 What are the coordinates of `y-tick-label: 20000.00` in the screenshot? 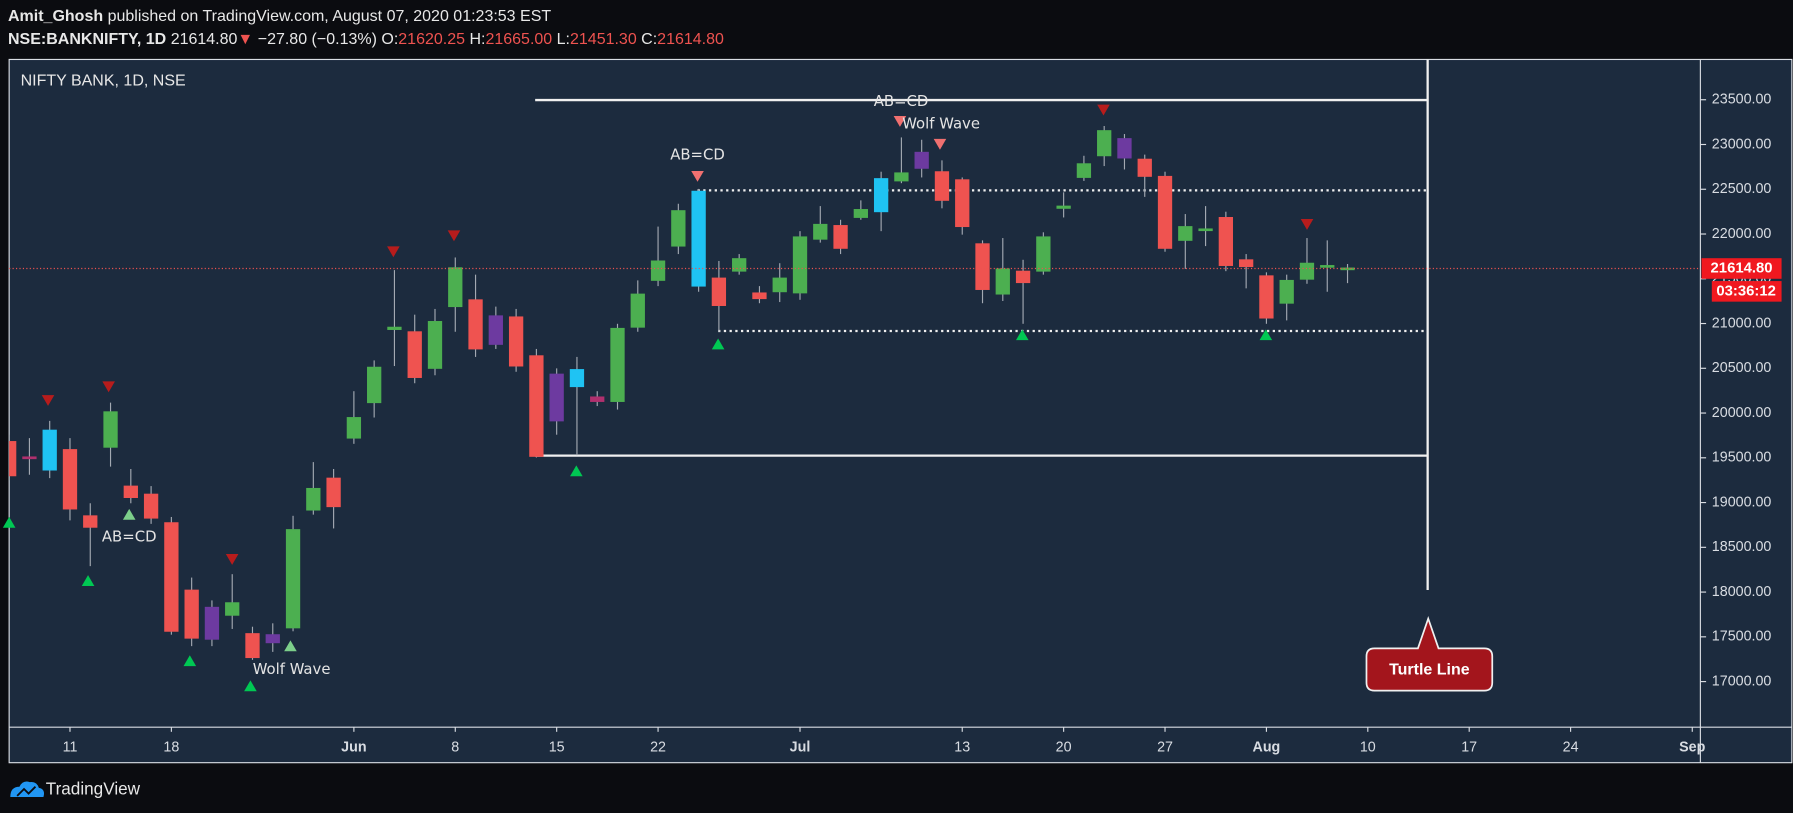 It's located at (1742, 413).